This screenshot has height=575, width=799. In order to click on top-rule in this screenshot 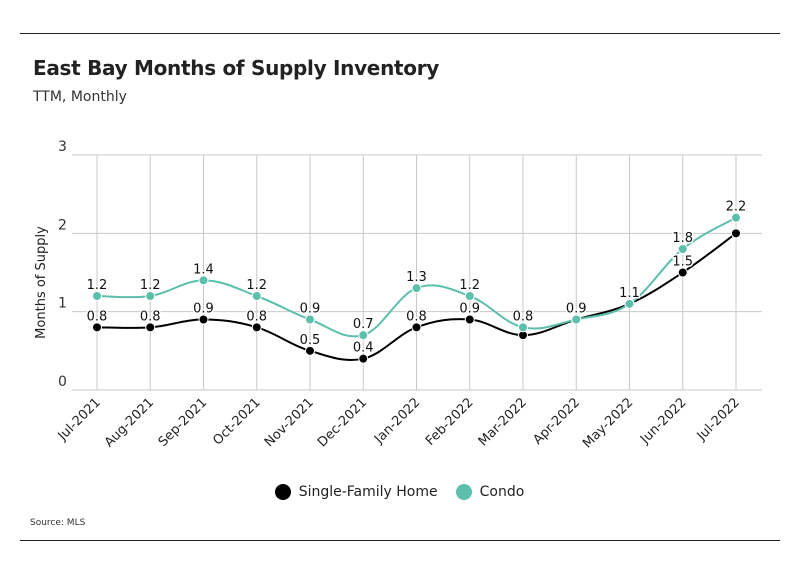, I will do `click(400, 33)`.